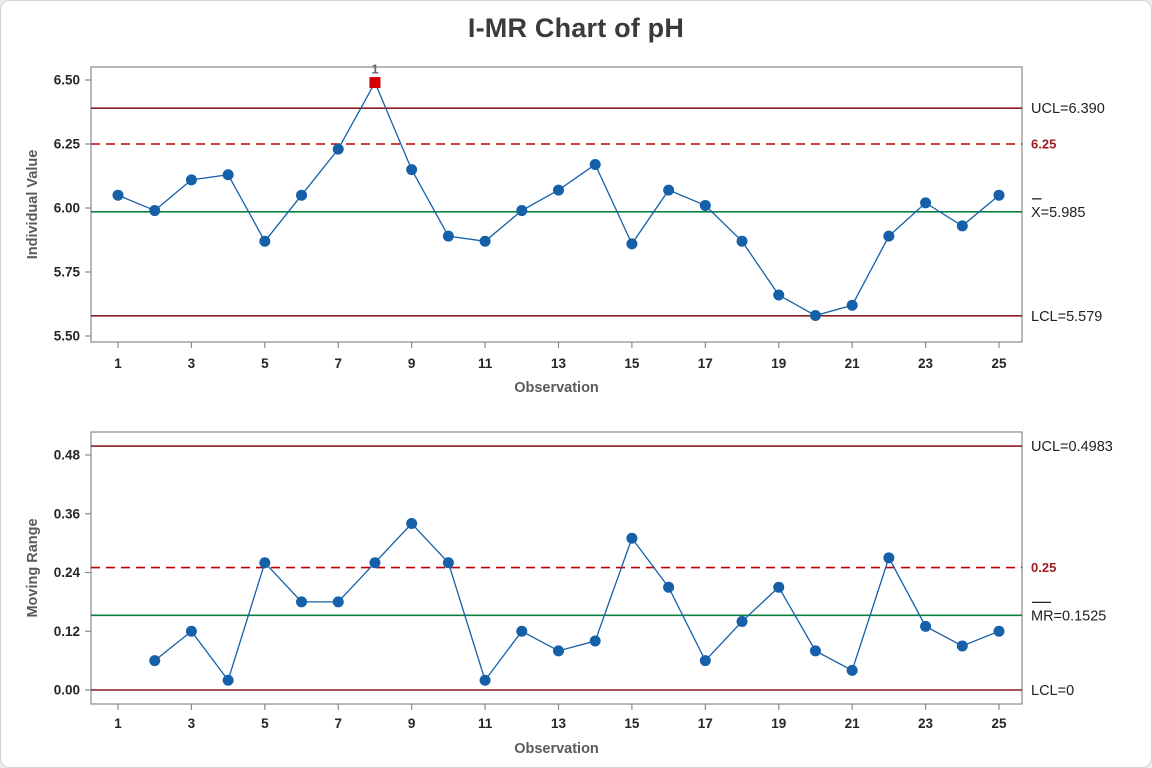 Image resolution: width=1152 pixels, height=768 pixels. What do you see at coordinates (33, 205) in the screenshot?
I see `y-axis-title: Individual Value` at bounding box center [33, 205].